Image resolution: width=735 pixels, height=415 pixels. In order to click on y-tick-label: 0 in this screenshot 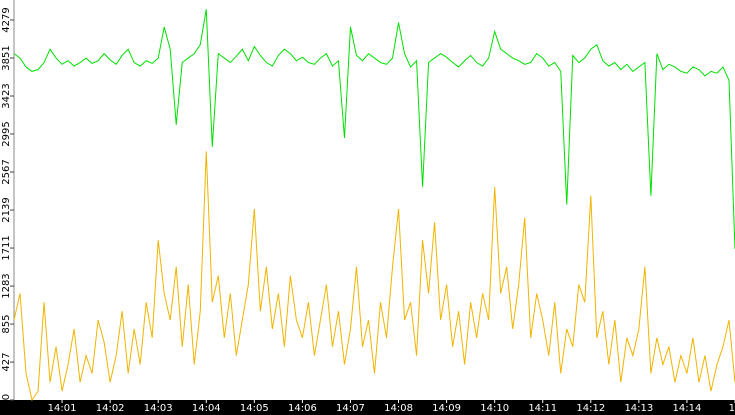, I will do `click(6, 397)`.